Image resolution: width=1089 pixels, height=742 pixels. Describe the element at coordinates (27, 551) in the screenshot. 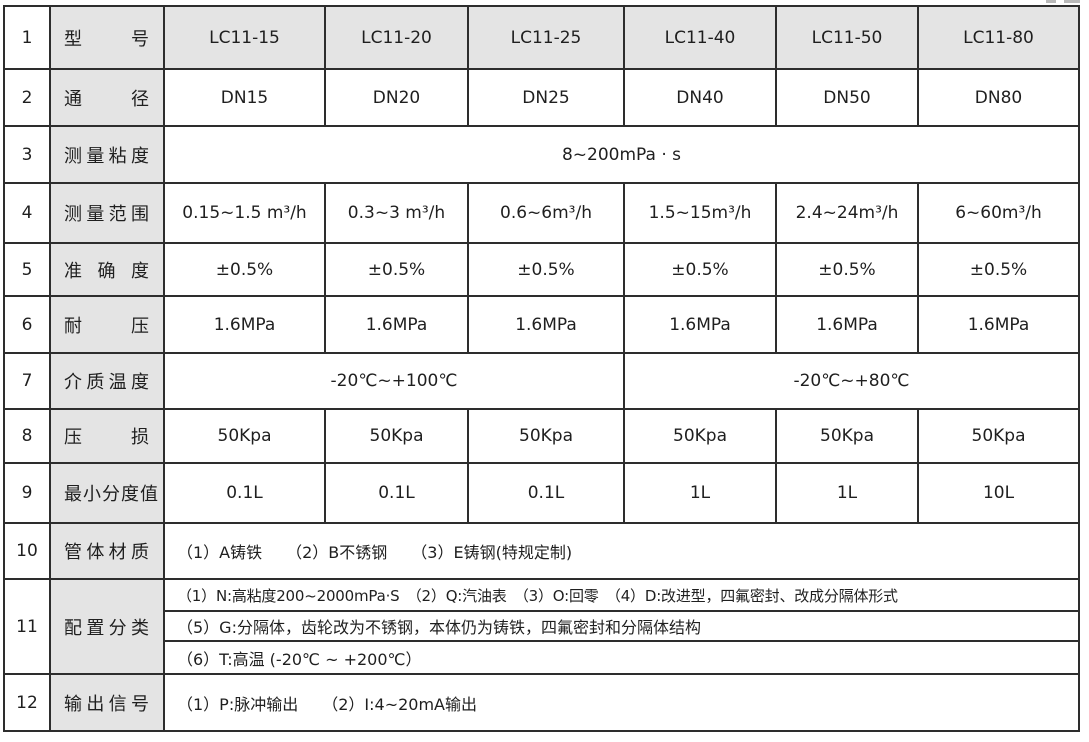

I see `row-number: 10` at that location.